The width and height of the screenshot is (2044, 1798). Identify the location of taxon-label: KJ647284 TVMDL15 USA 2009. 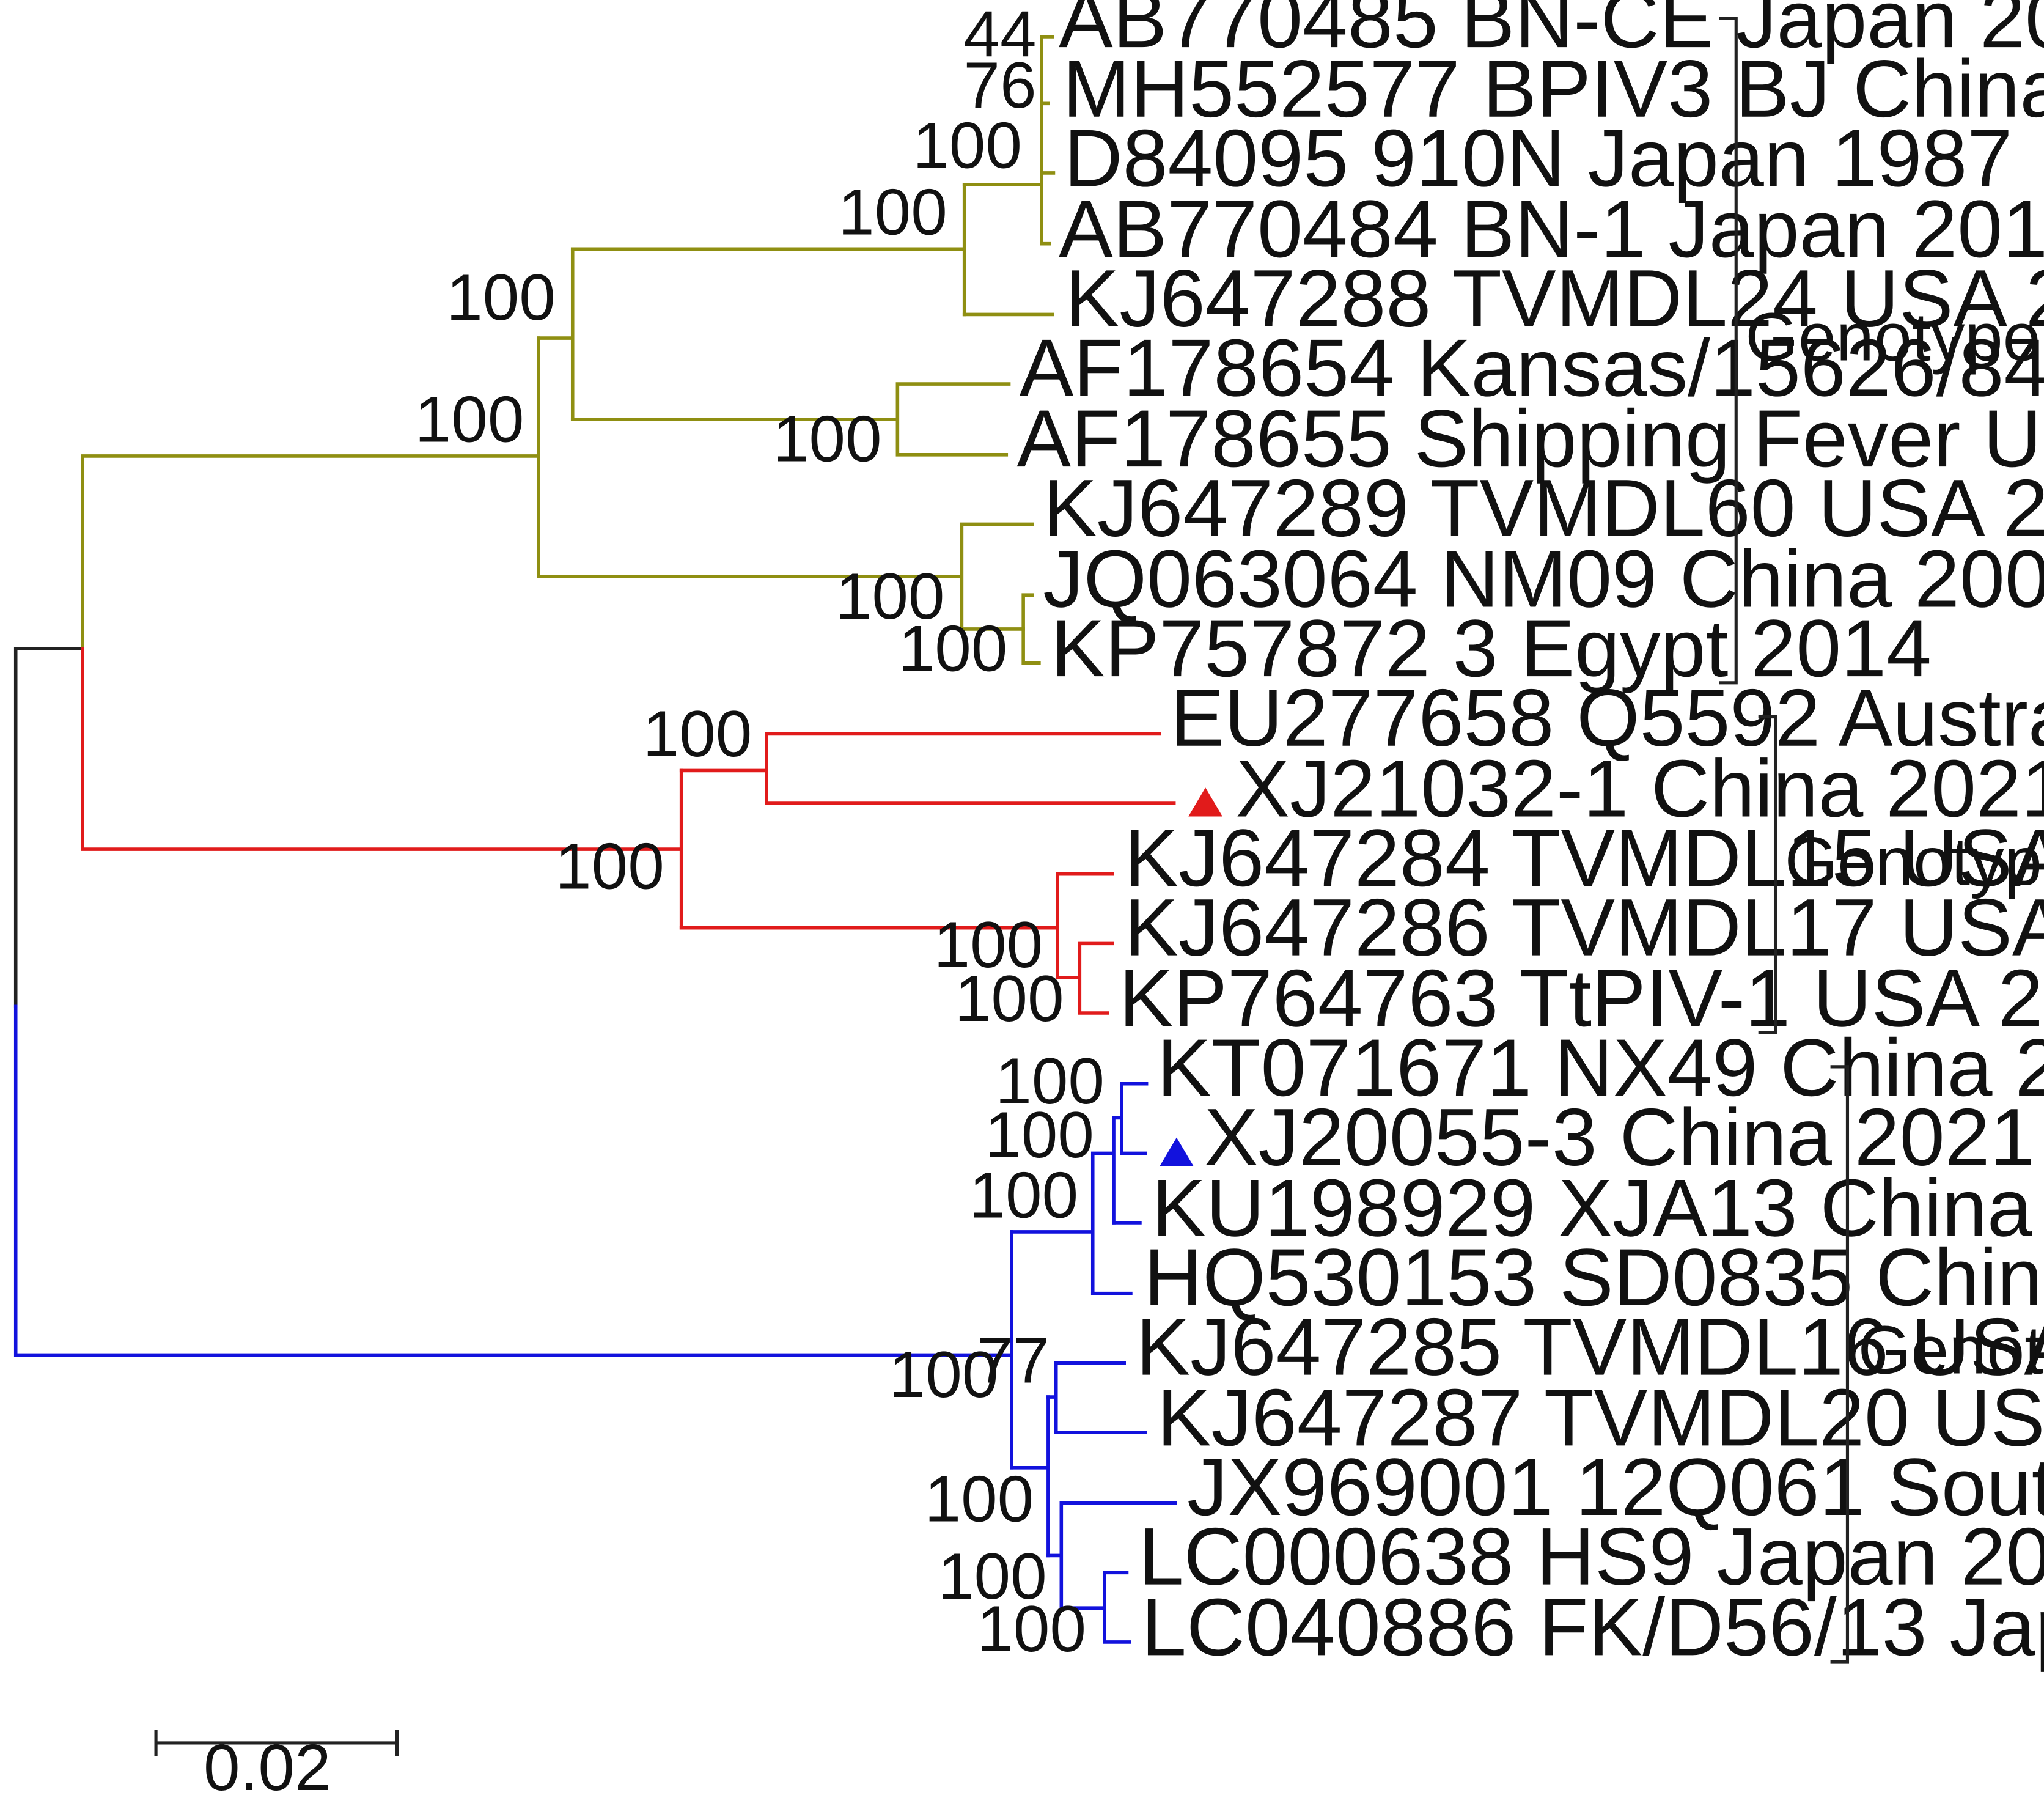
(1584, 858).